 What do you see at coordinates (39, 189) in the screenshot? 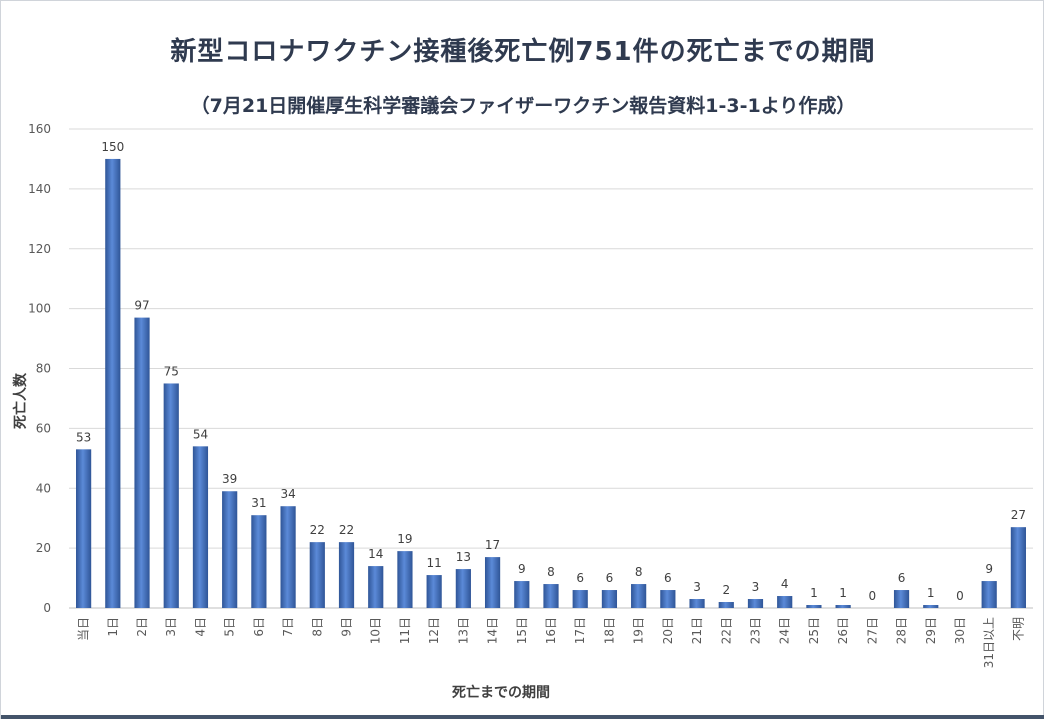
I see `y-tick-label: 140` at bounding box center [39, 189].